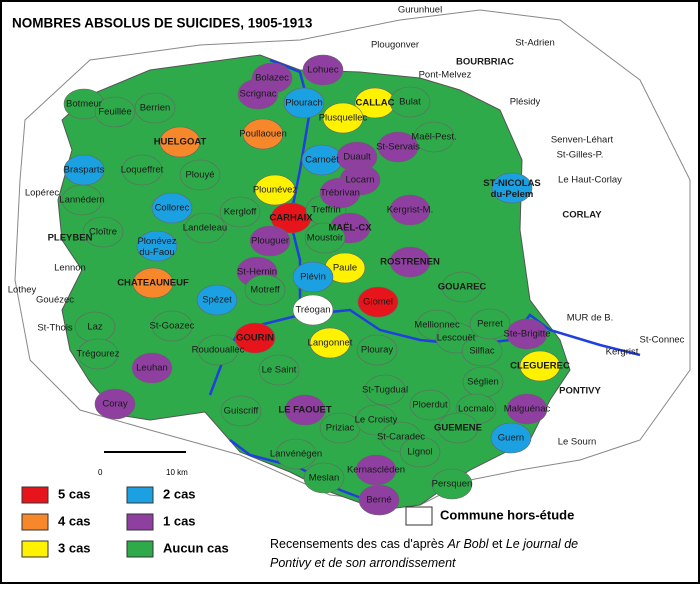  I want to click on commune-label: St-Adrien, so click(535, 43).